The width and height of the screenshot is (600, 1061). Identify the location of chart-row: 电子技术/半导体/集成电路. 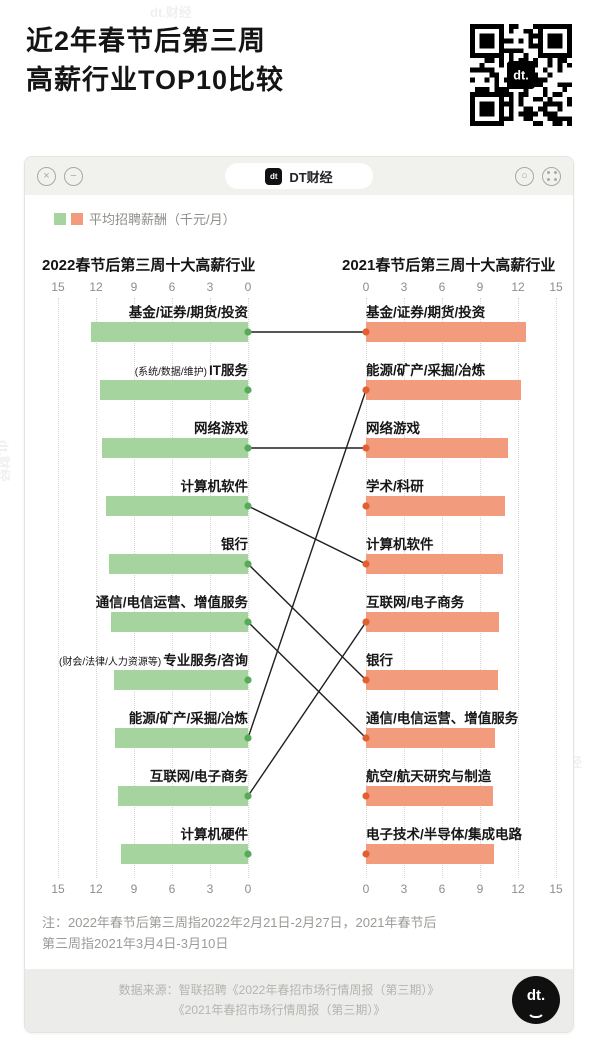
(461, 849).